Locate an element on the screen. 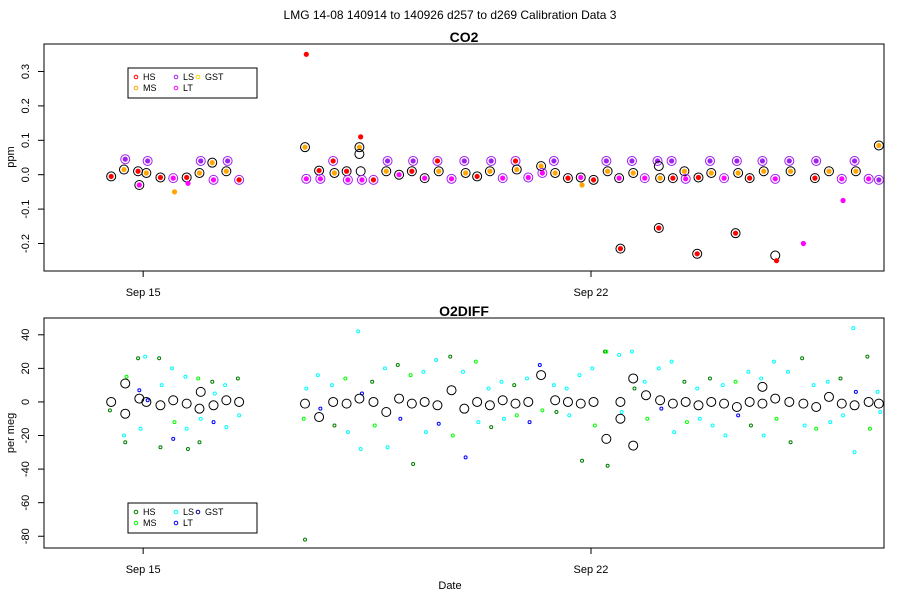 The height and width of the screenshot is (605, 900). y-tick-label: 0.0 is located at coordinates (26, 174).